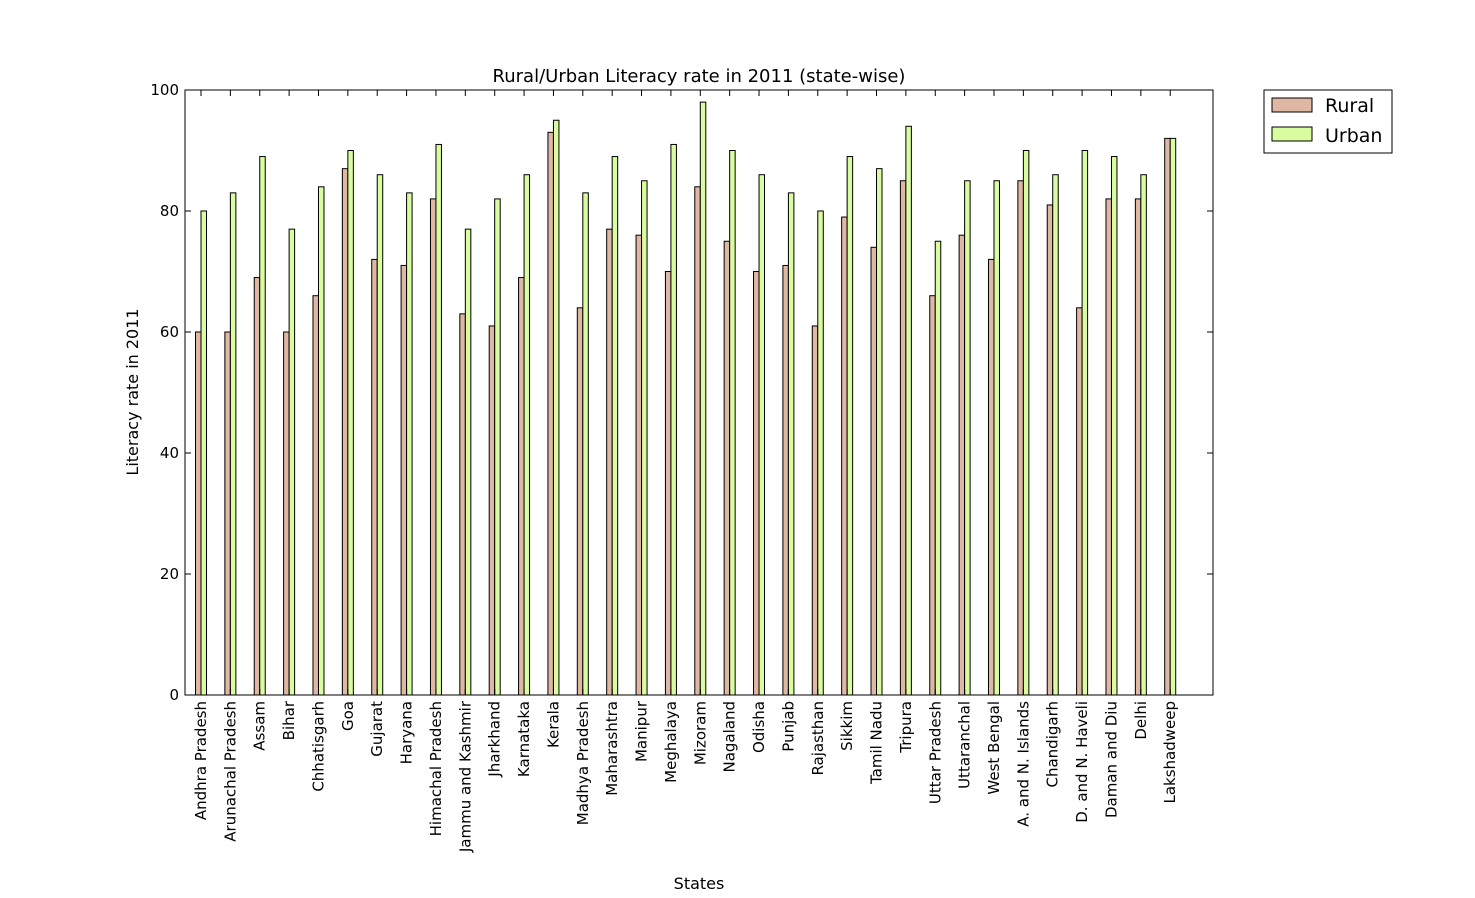  Describe the element at coordinates (1108, 447) in the screenshot. I see `bar-rural-daman-and-diu` at that location.